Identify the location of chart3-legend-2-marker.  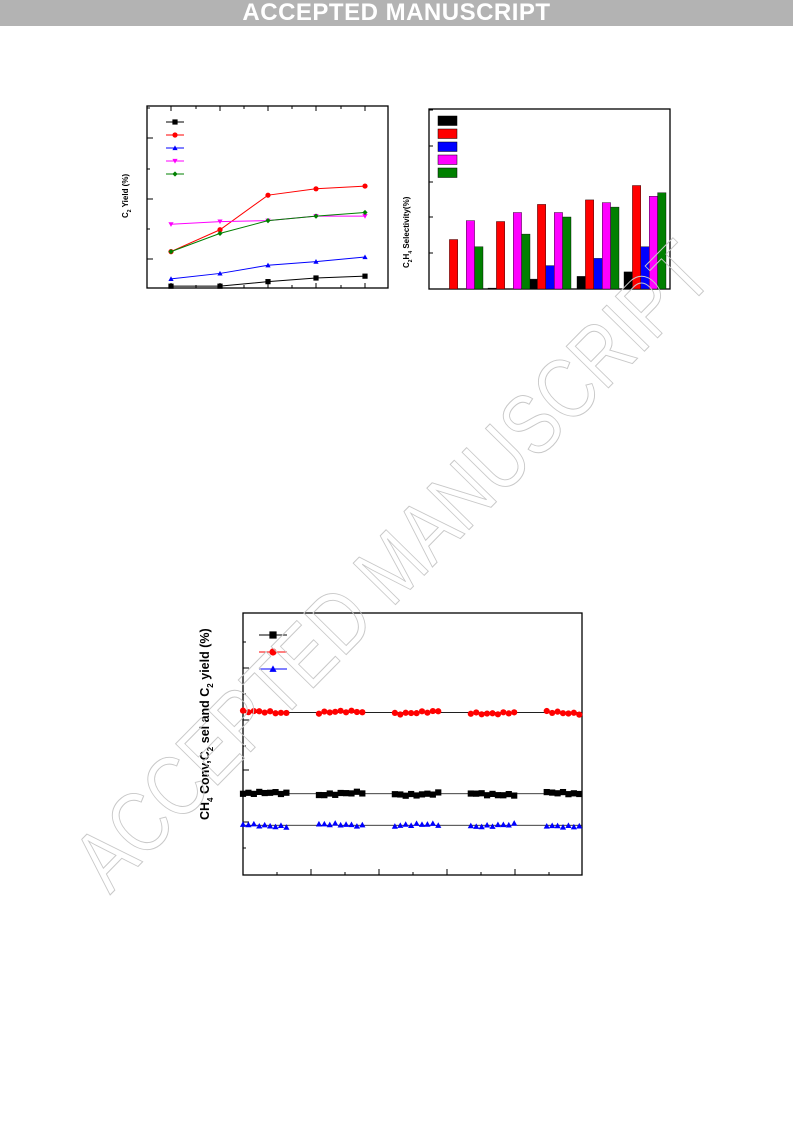
(273, 652).